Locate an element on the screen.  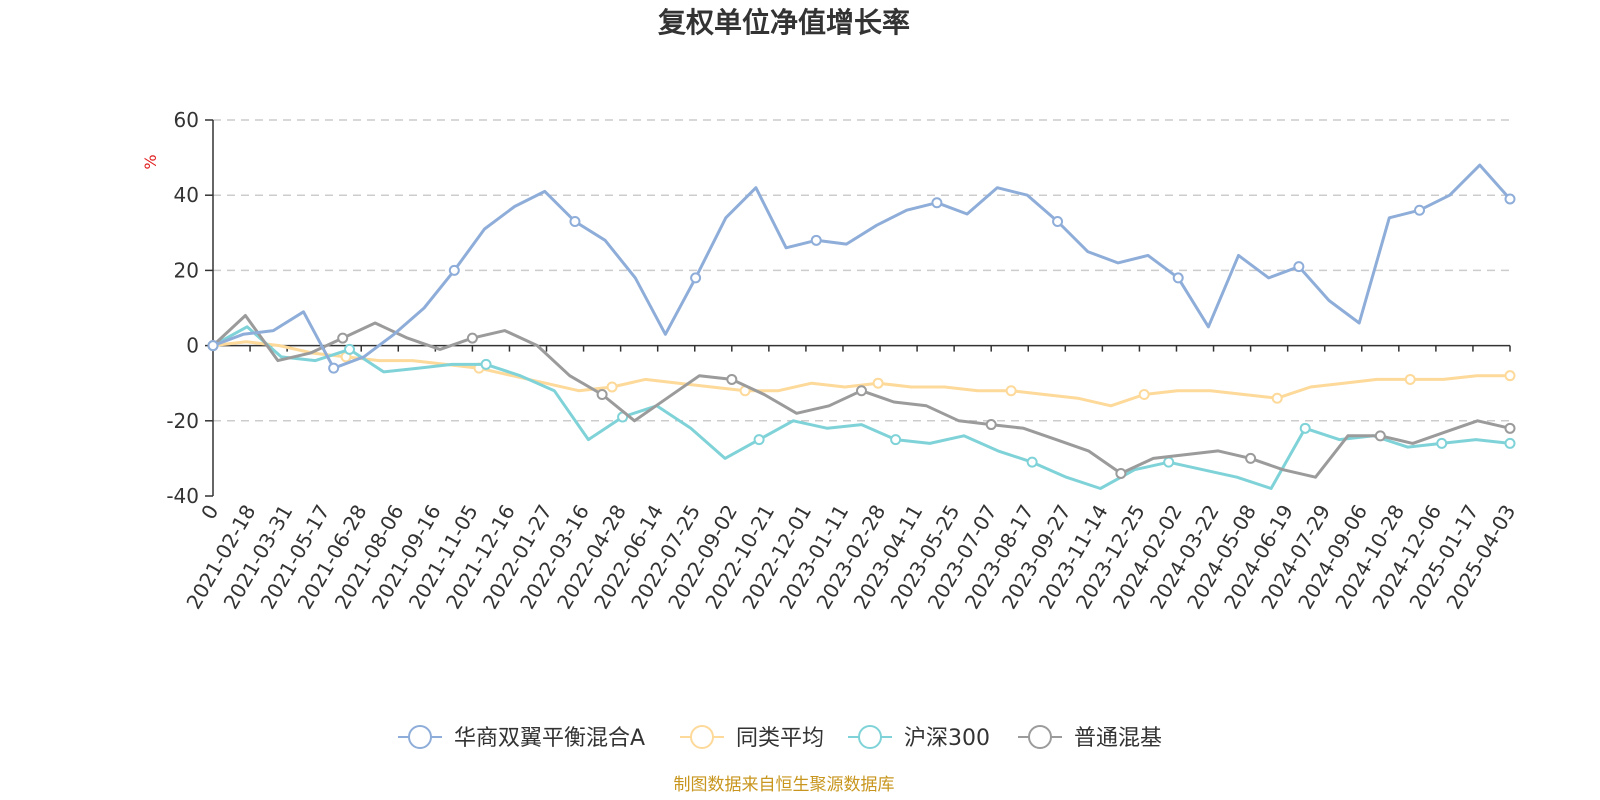
y-tick-label: 40 is located at coordinates (186, 195).